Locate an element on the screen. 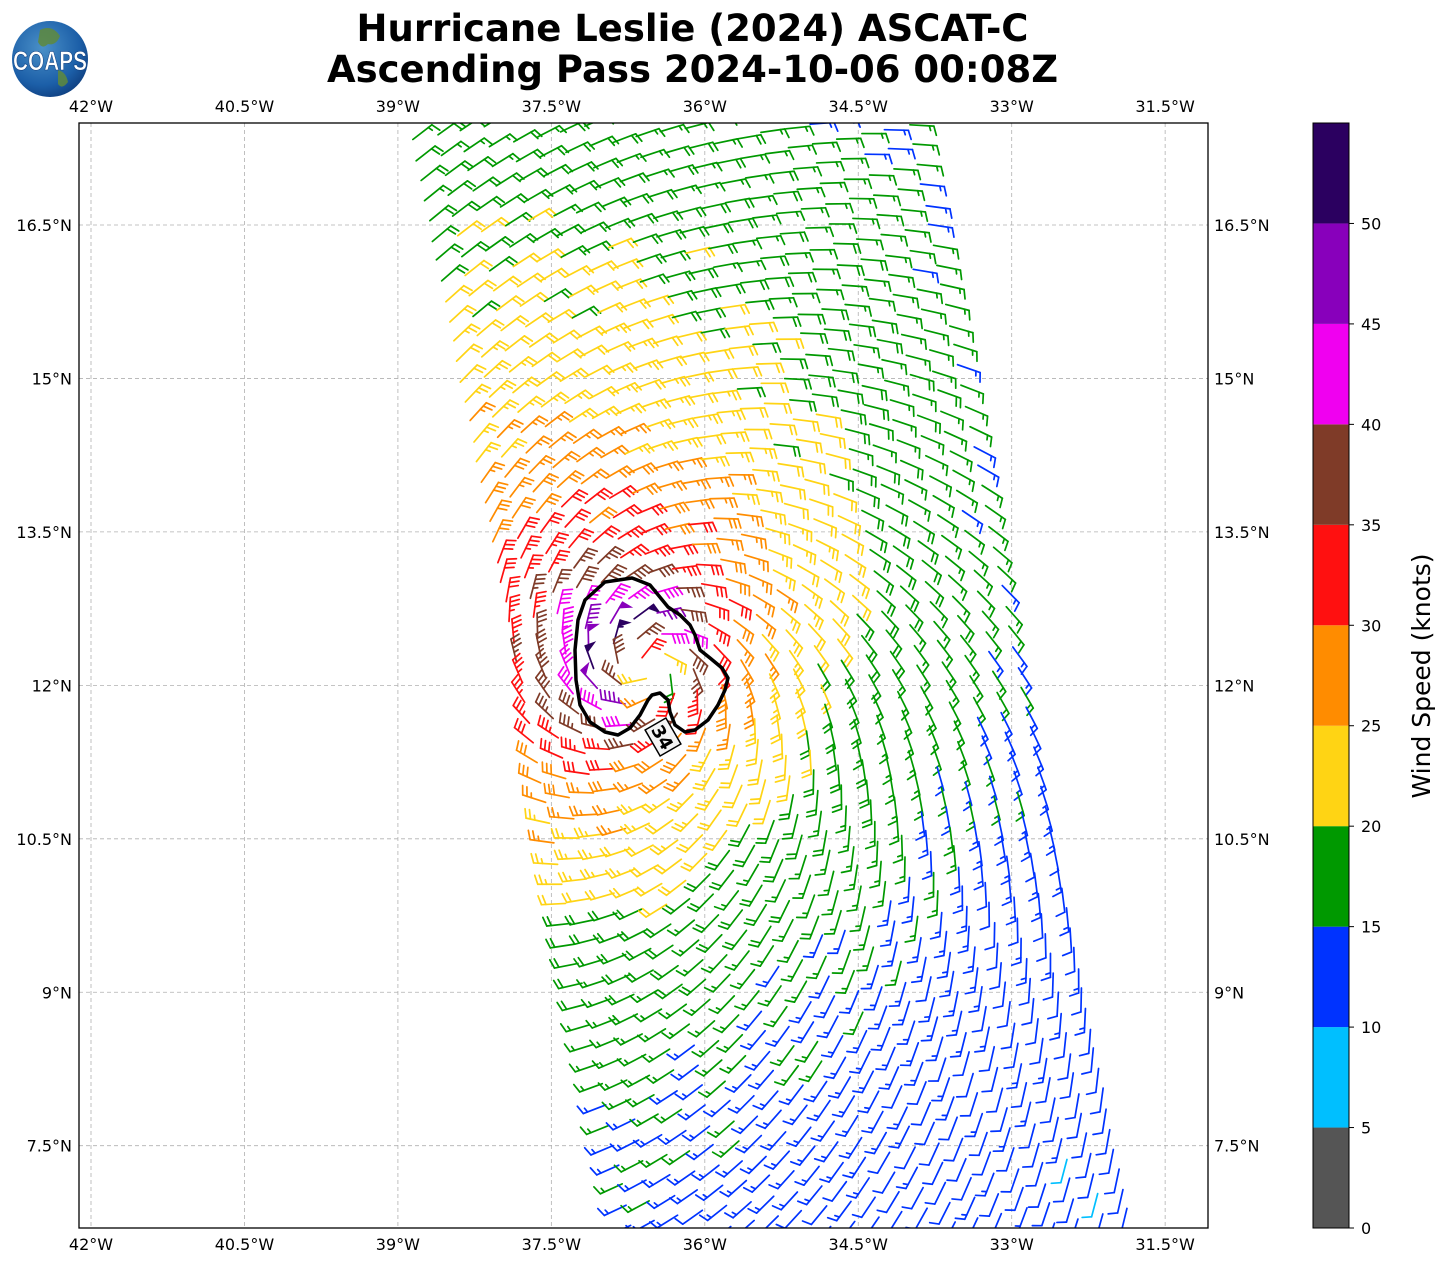  colorbar-bin is located at coordinates (1331, 876).